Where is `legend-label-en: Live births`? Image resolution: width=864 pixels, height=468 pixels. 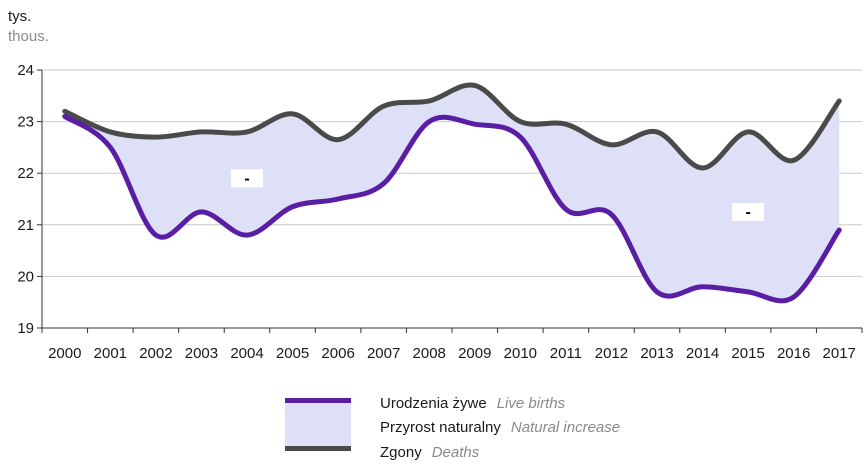
legend-label-en: Live births is located at coordinates (531, 403).